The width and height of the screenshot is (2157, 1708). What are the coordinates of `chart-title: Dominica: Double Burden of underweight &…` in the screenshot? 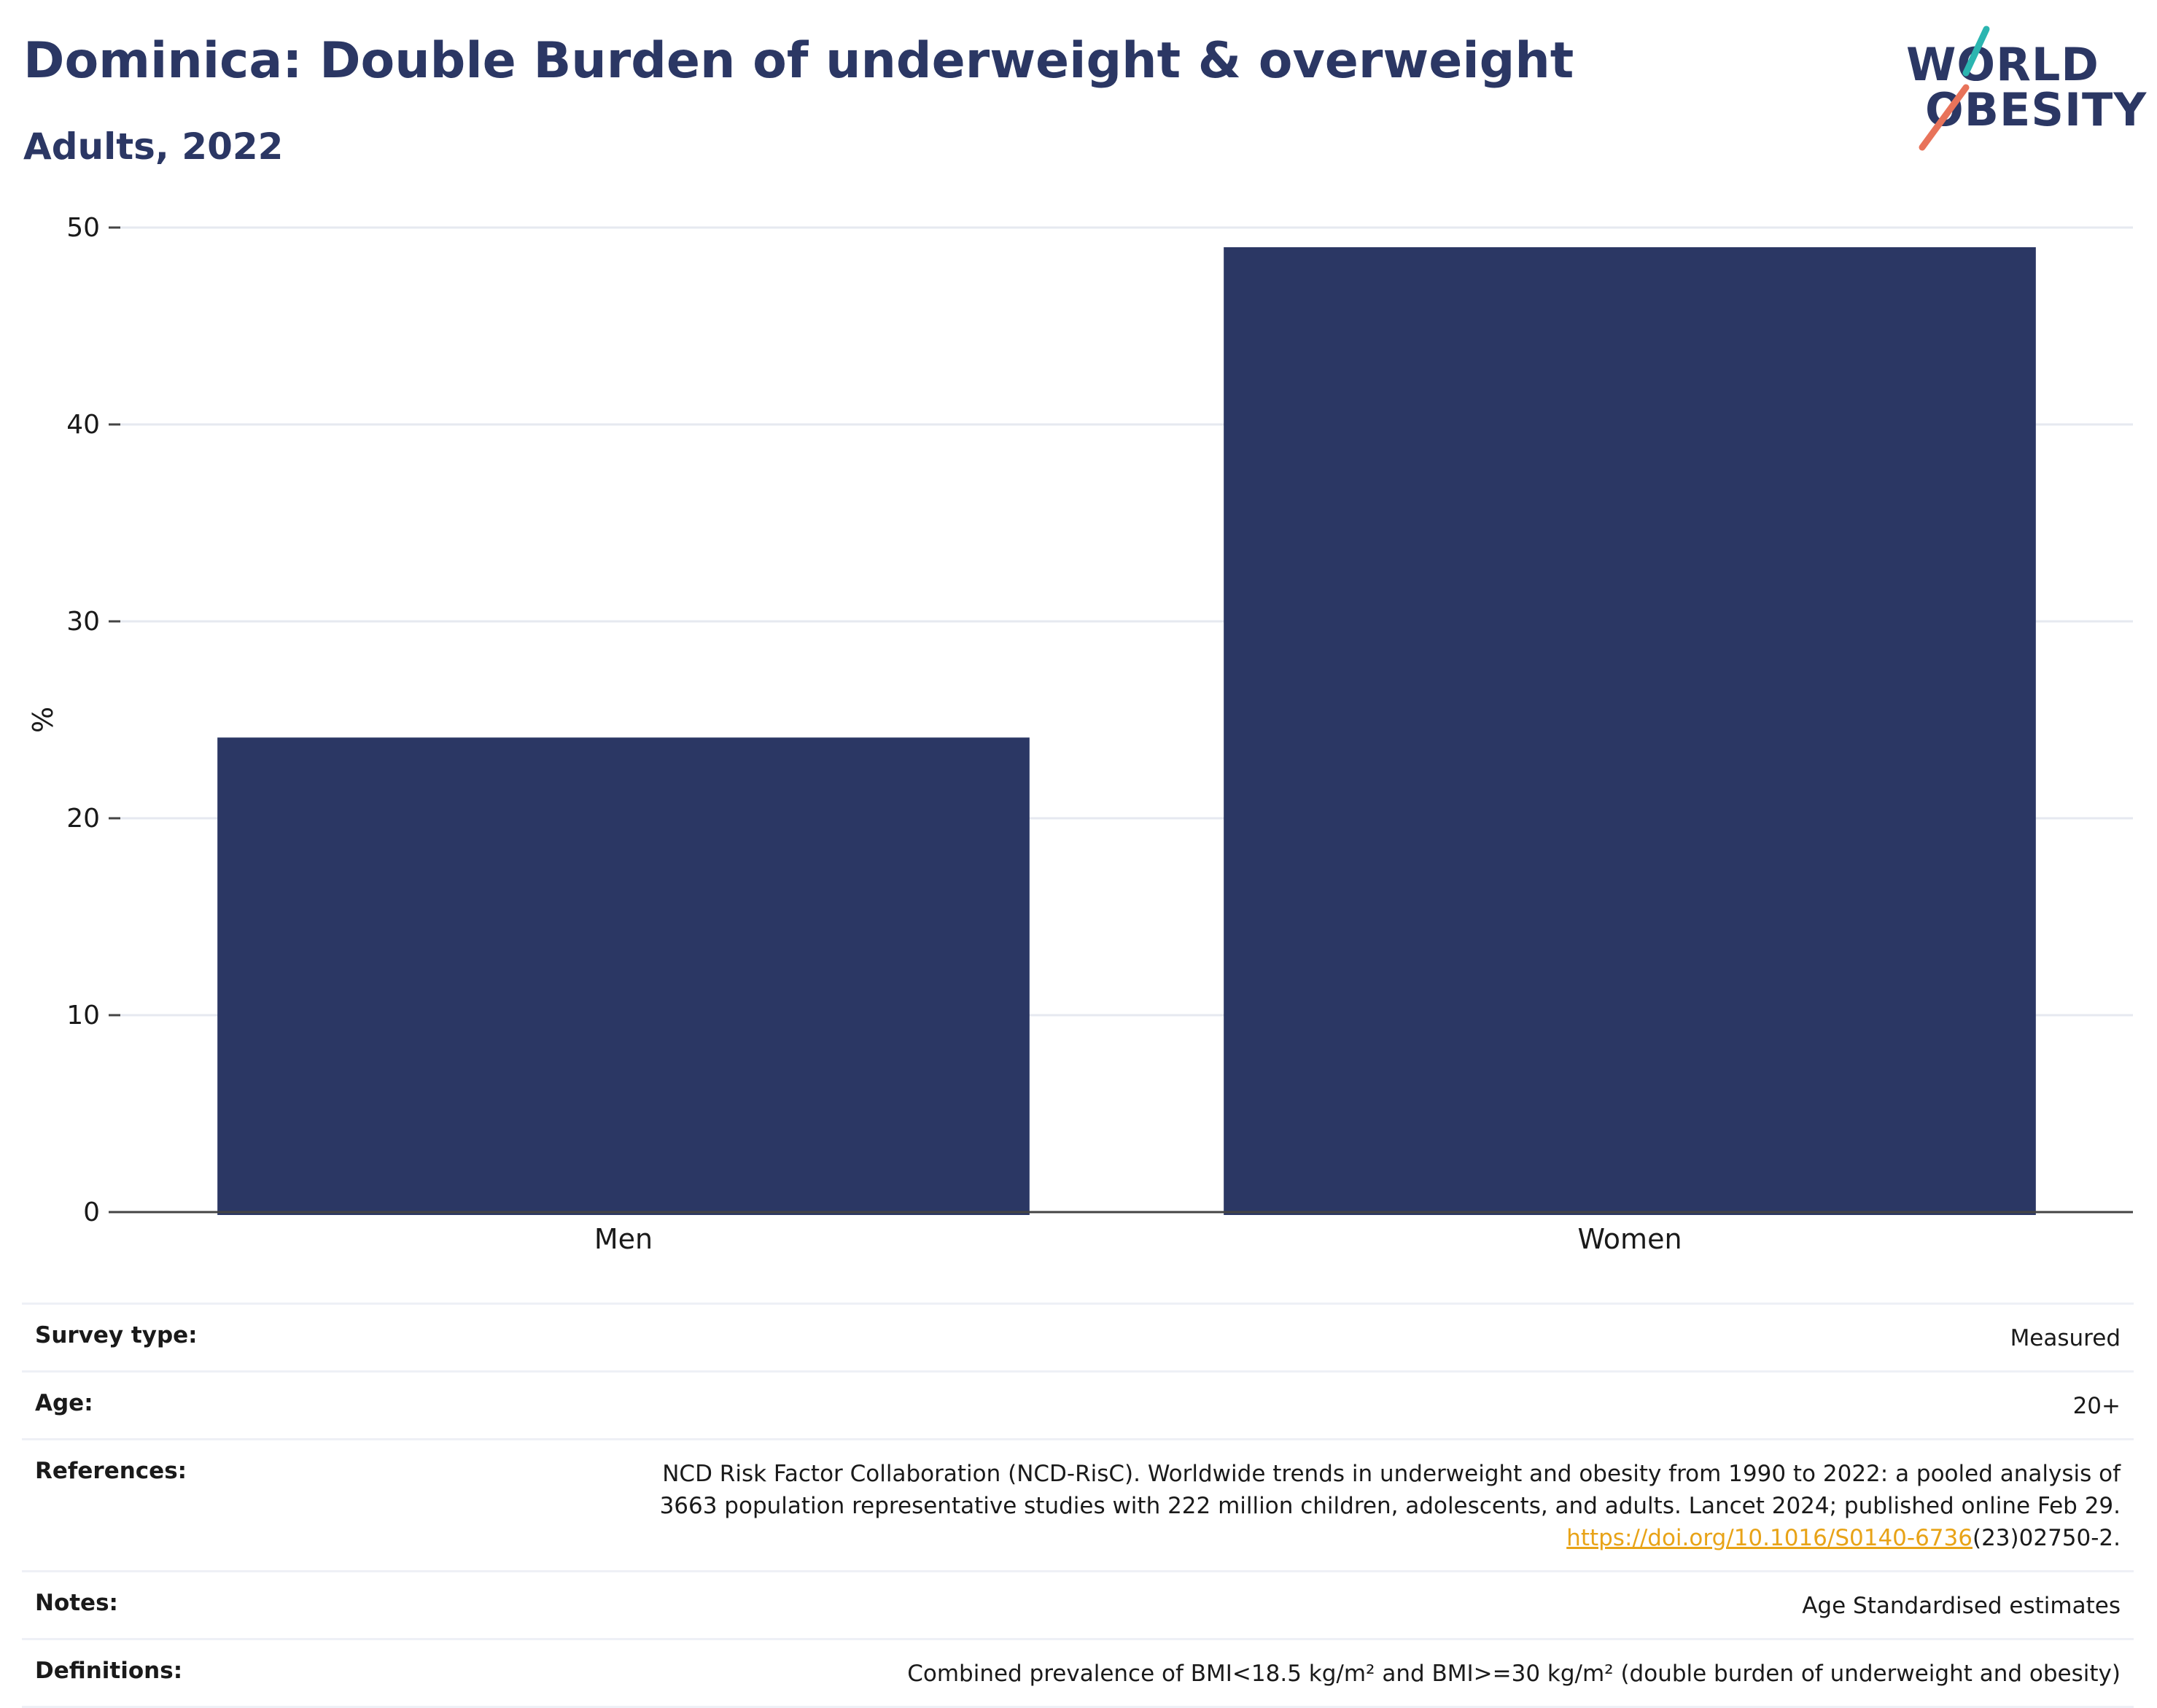 It's located at (798, 61).